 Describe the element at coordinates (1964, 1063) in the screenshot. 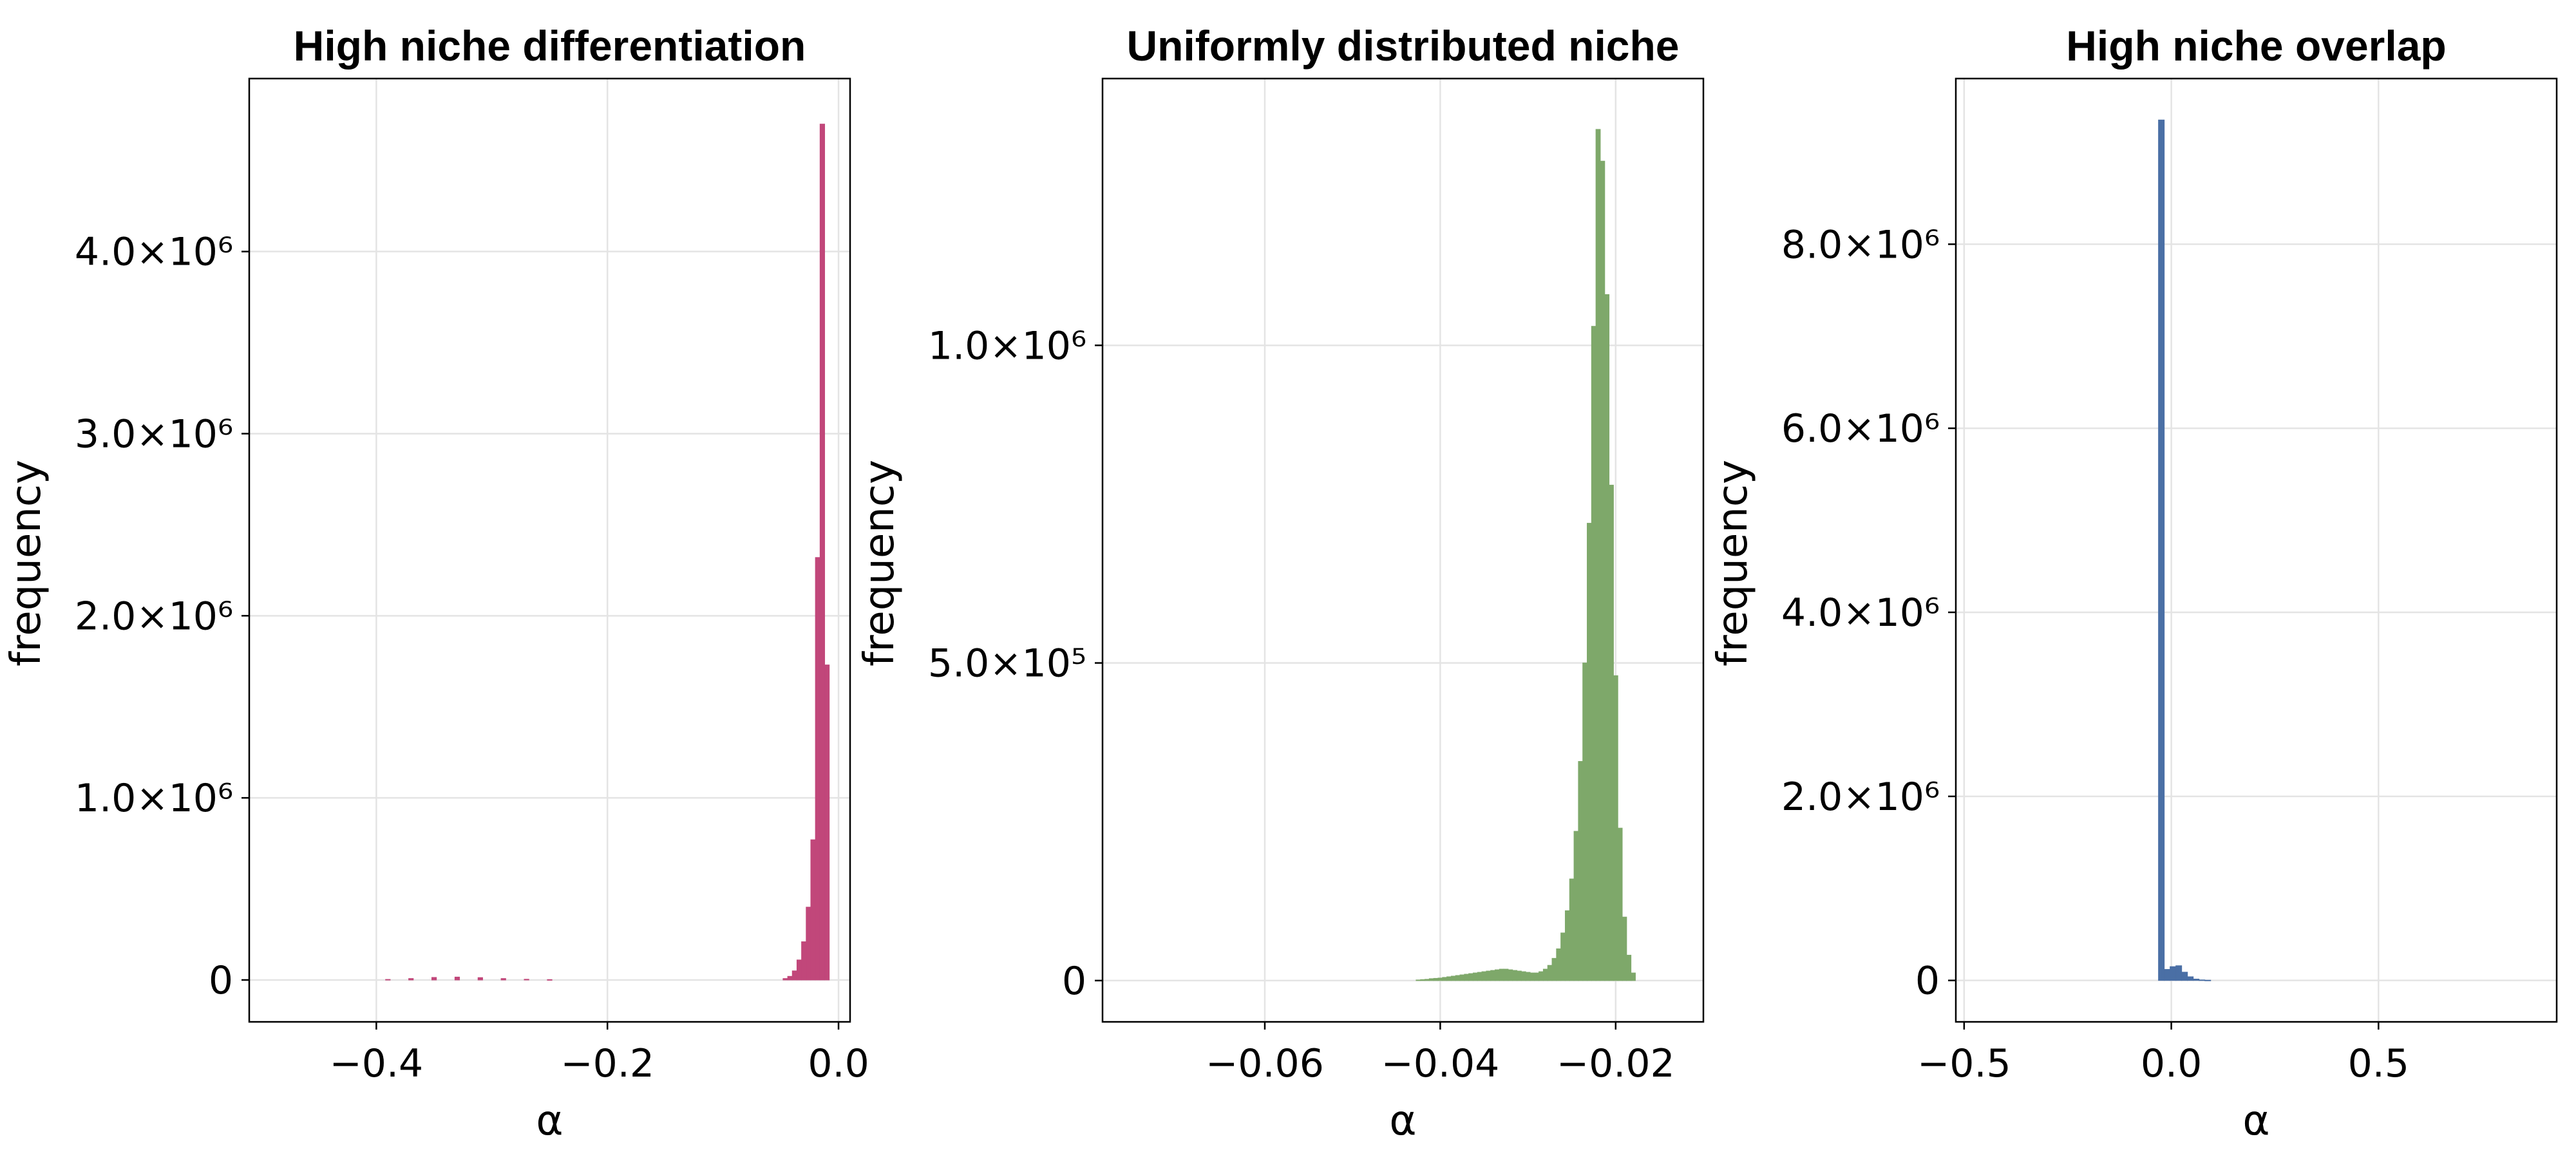

I see `x-tick-label: −0.5` at that location.